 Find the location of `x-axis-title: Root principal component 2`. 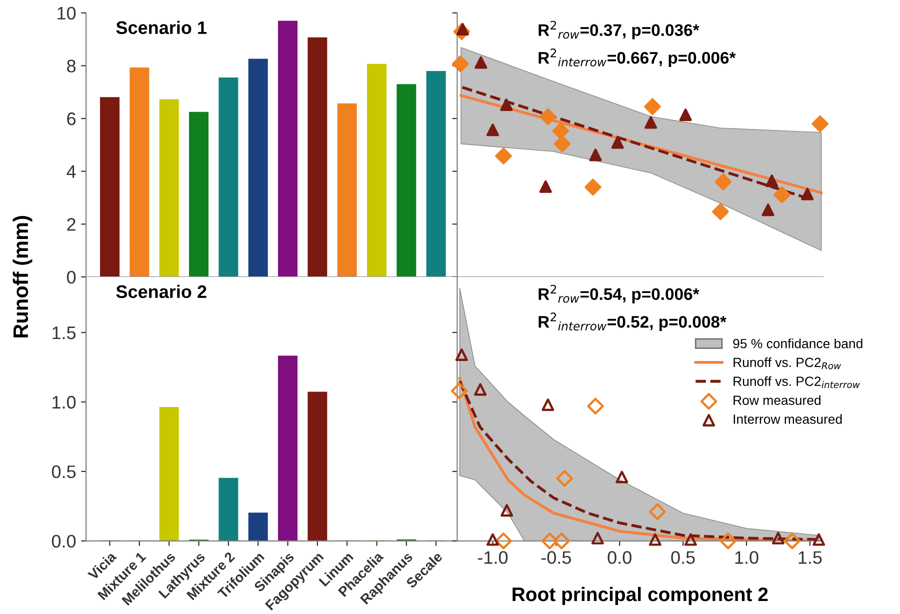

x-axis-title: Root principal component 2 is located at coordinates (640, 596).